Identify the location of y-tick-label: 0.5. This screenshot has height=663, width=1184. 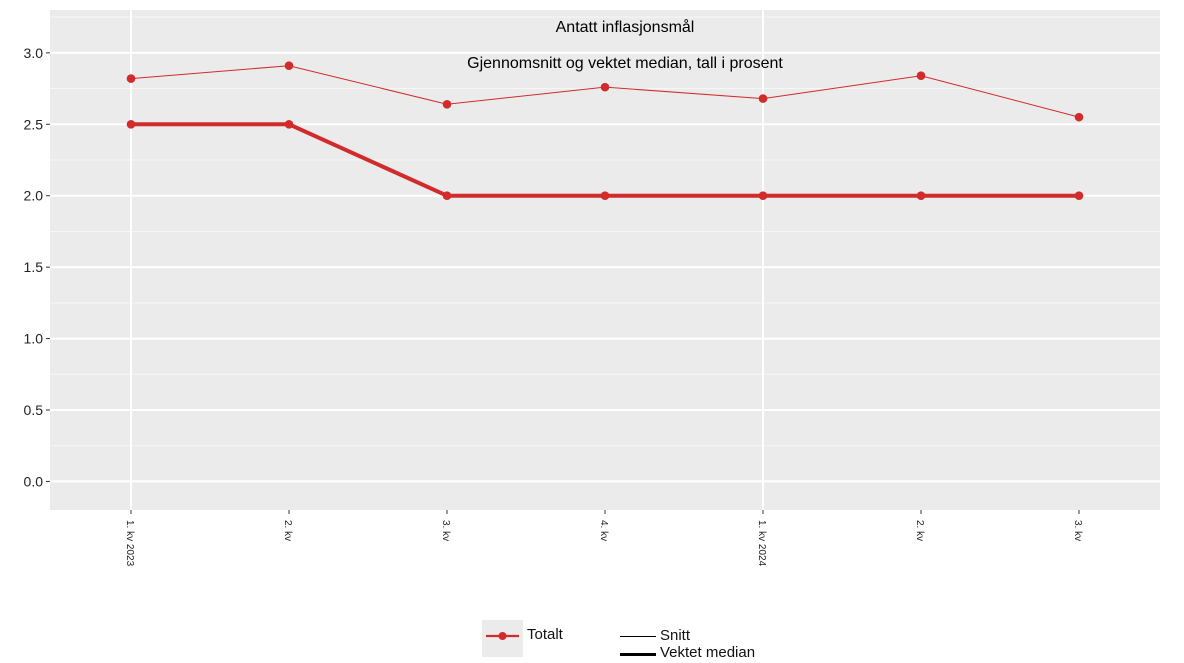
(34, 410).